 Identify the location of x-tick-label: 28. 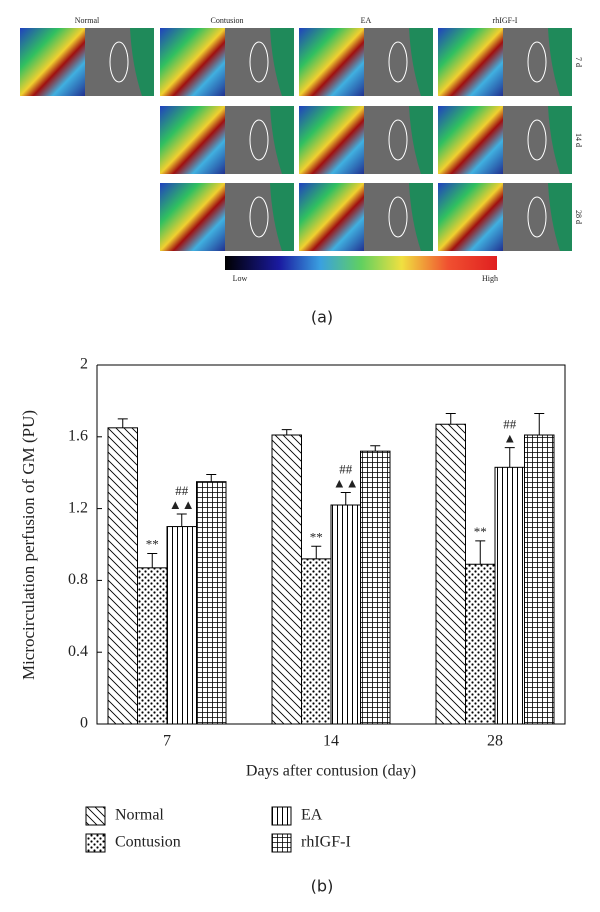
(495, 741).